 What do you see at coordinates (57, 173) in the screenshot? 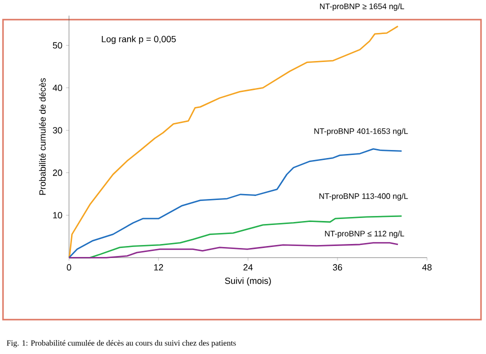
I see `y-tick-label: 20` at bounding box center [57, 173].